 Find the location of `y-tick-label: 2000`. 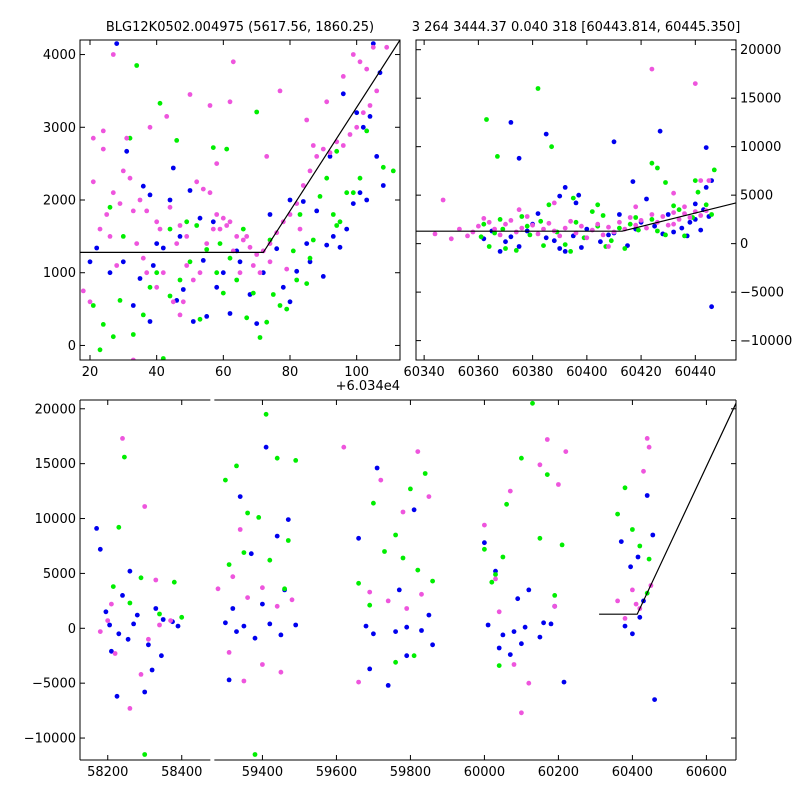

y-tick-label: 2000 is located at coordinates (59, 201).